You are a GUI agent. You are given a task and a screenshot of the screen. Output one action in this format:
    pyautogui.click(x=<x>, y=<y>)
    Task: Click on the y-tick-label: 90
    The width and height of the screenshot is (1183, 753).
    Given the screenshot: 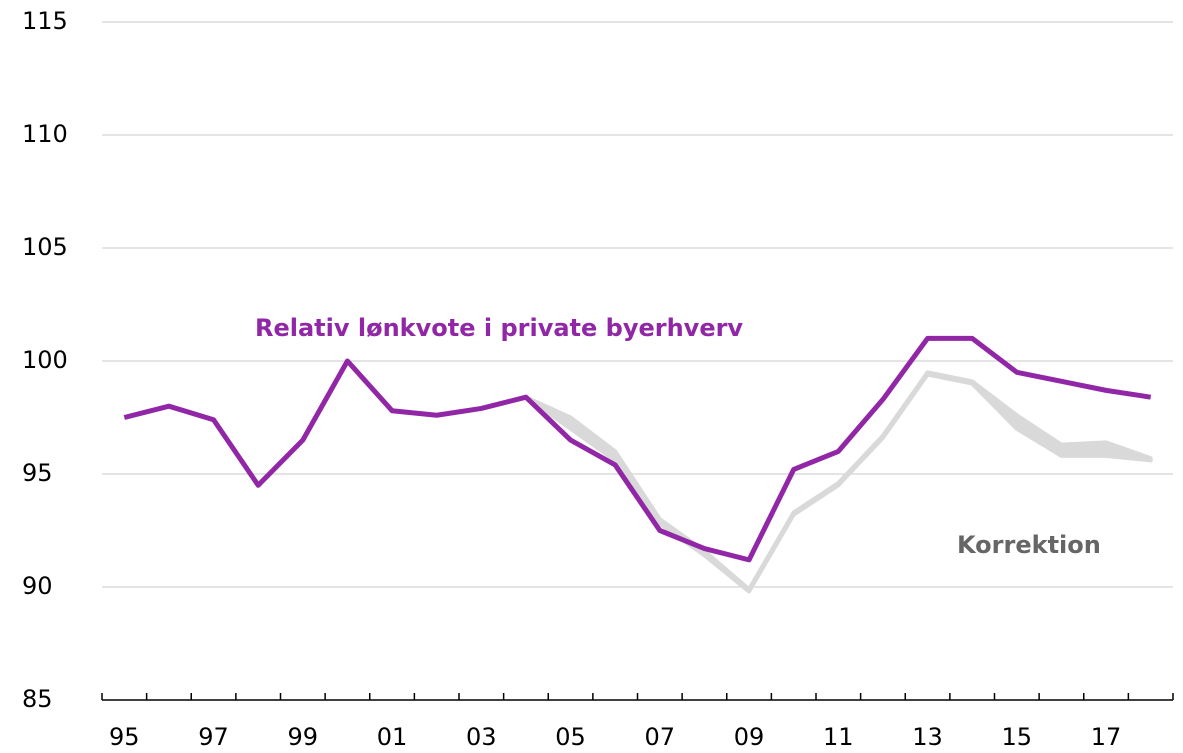 What is the action you would take?
    pyautogui.click(x=37, y=586)
    